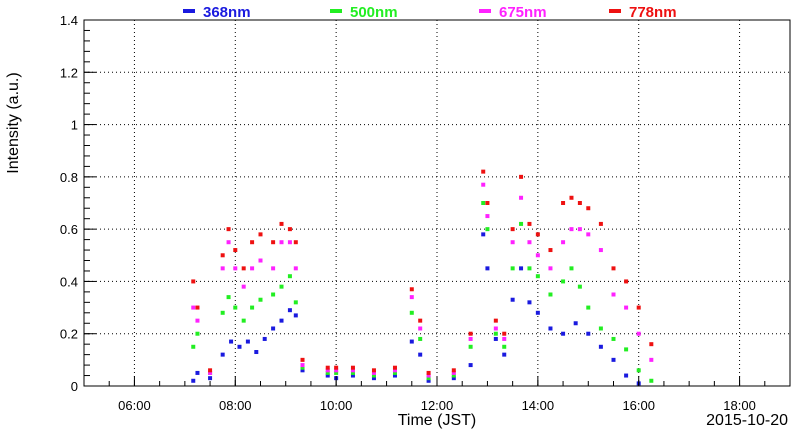 The image size is (800, 434). What do you see at coordinates (747, 420) in the screenshot?
I see `date-label: 2015-10-20` at bounding box center [747, 420].